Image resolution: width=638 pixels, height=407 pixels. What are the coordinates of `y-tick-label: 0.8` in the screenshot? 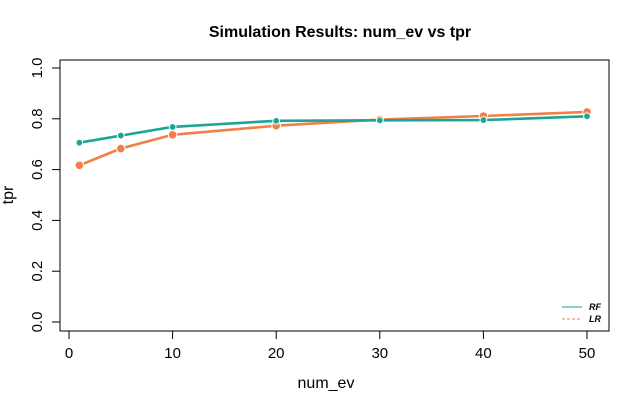 It's located at (37, 118).